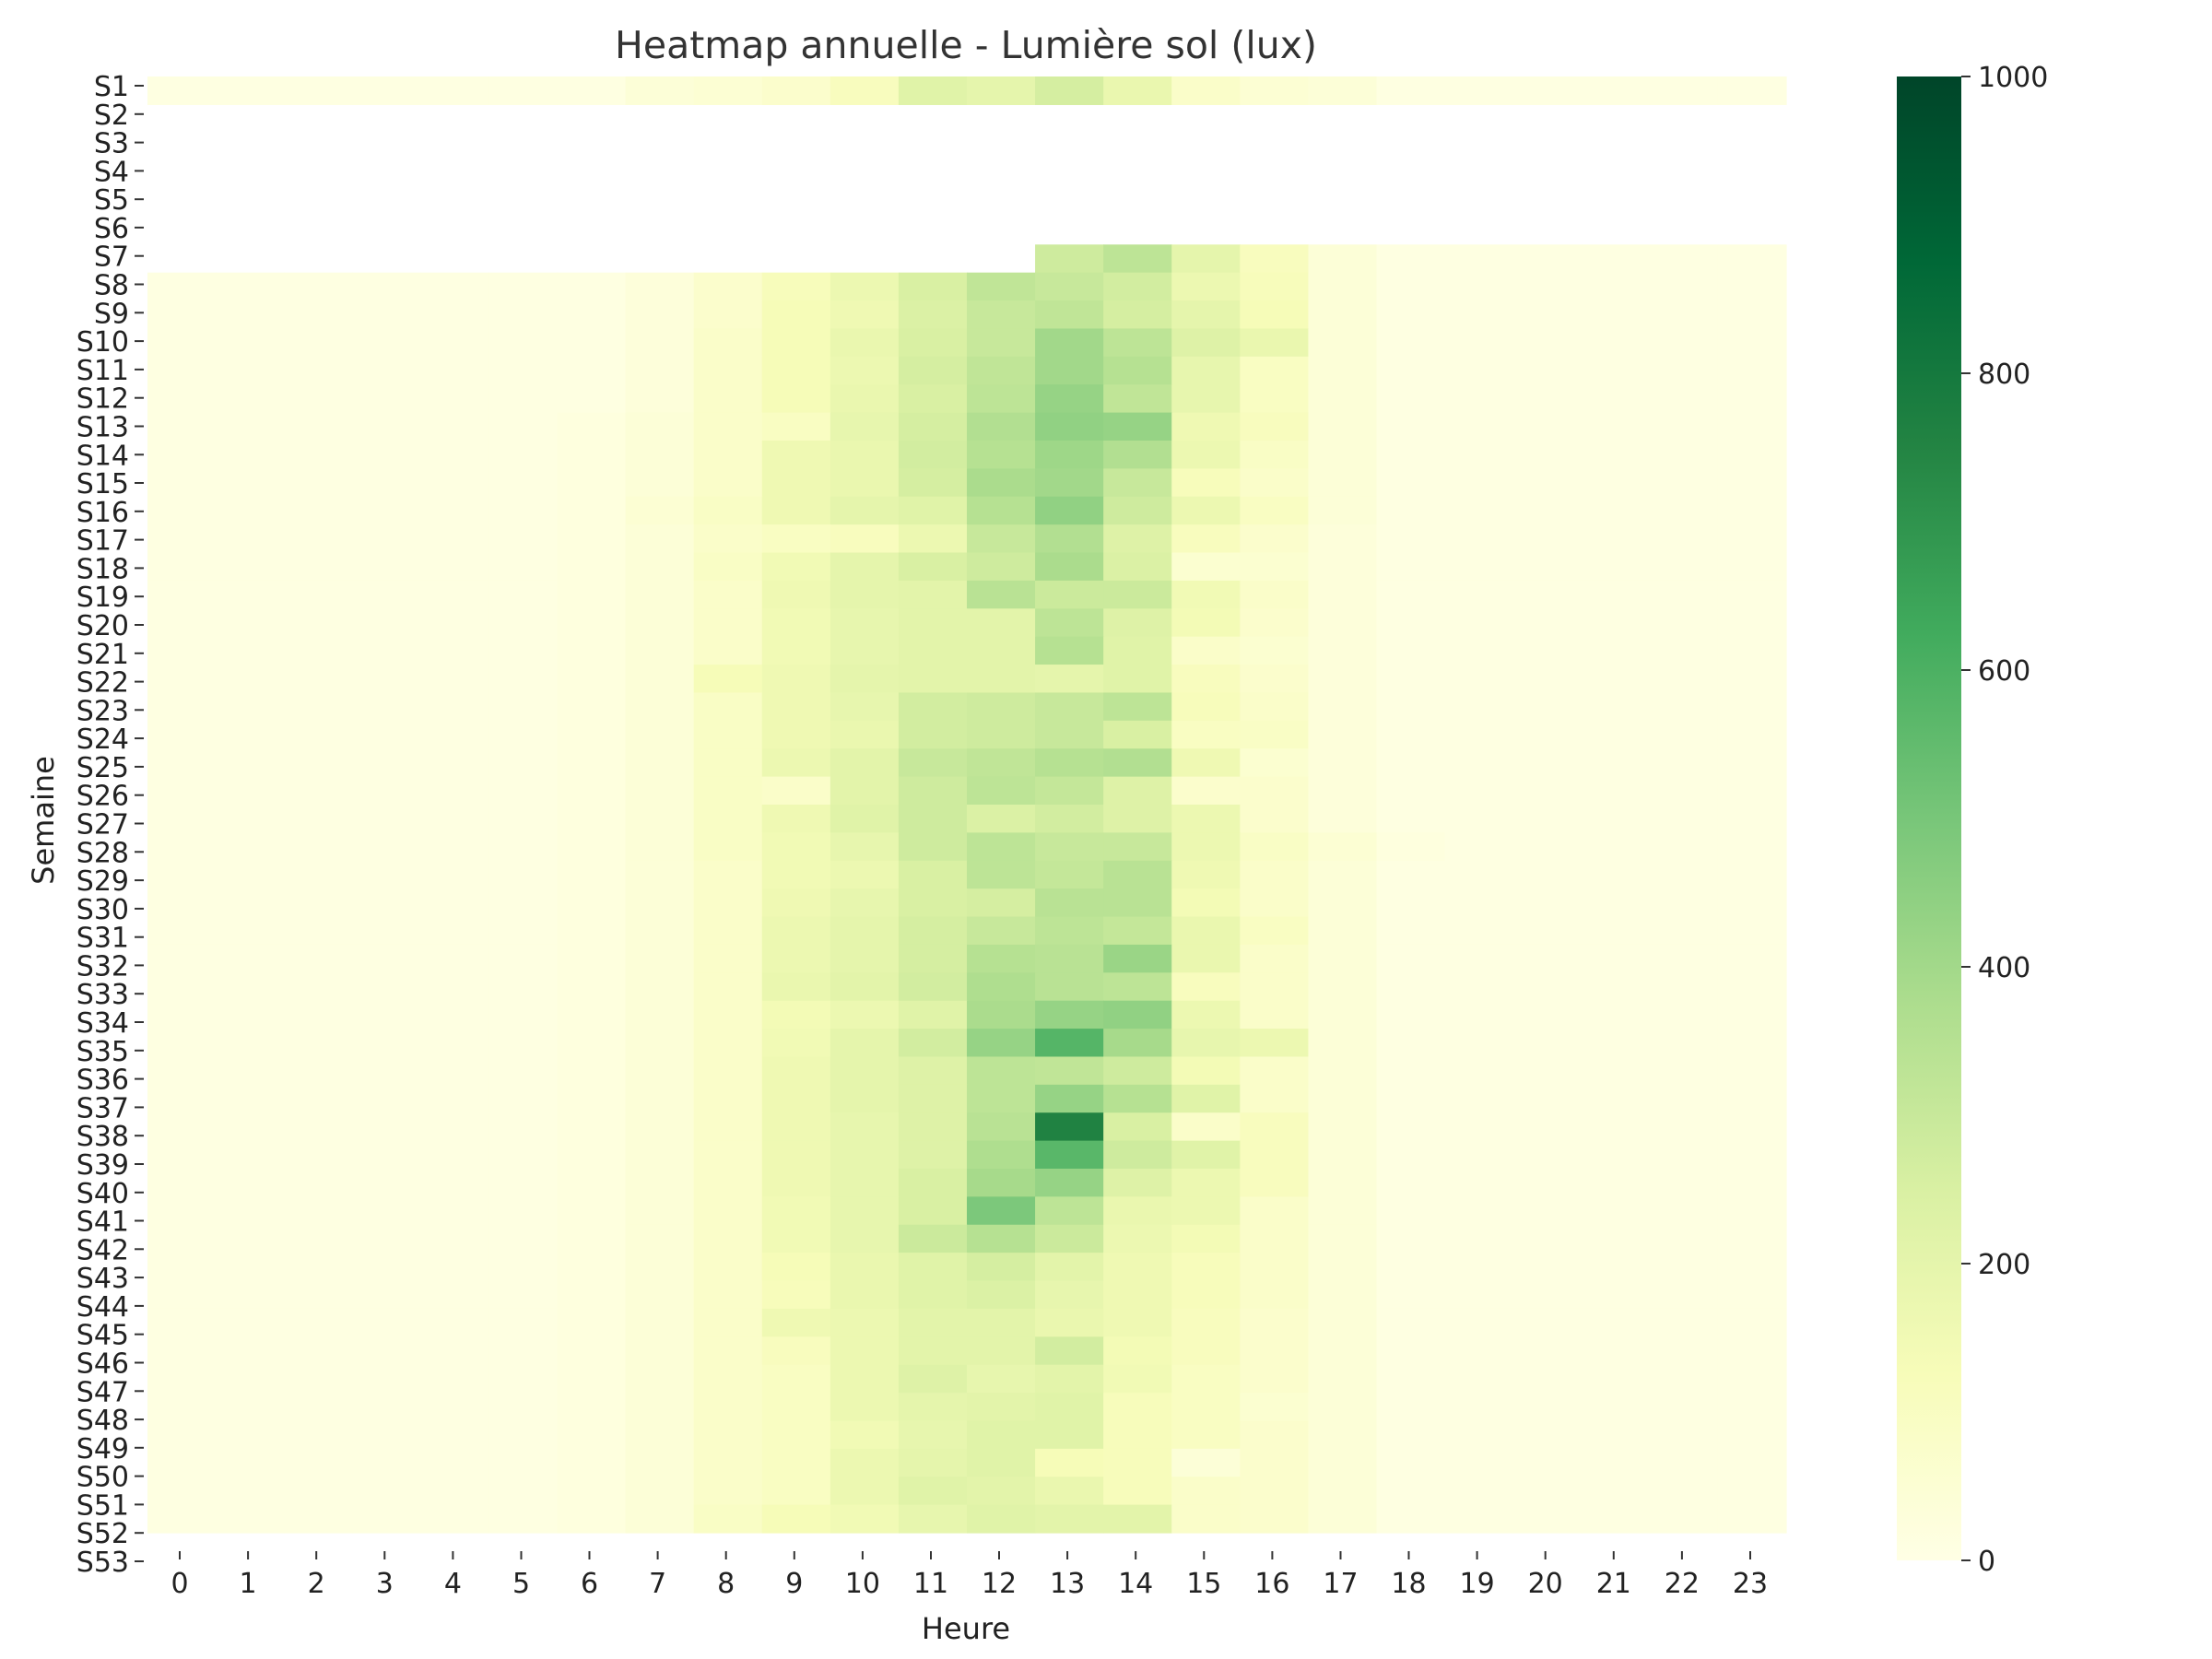 The image size is (2212, 1659). What do you see at coordinates (660, 847) in the screenshot?
I see `heatmap-cell-S28-h7` at bounding box center [660, 847].